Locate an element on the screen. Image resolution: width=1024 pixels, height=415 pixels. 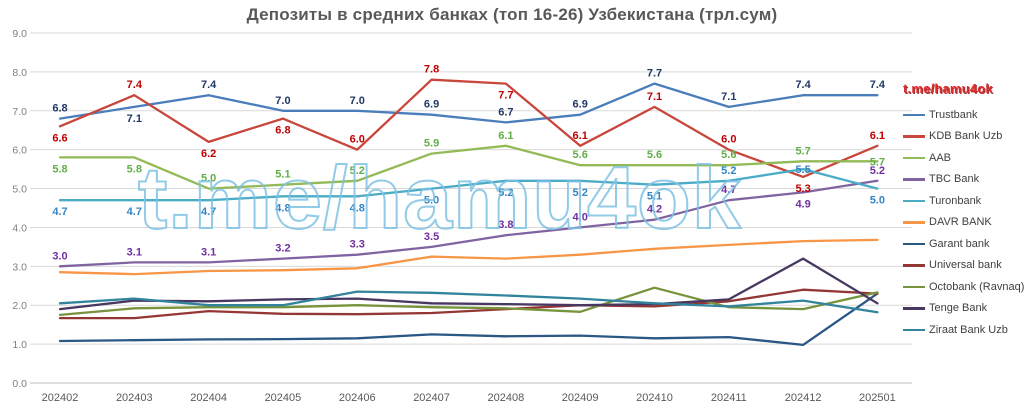
watermark-small: t.me/hamu4ok is located at coordinates (948, 88).